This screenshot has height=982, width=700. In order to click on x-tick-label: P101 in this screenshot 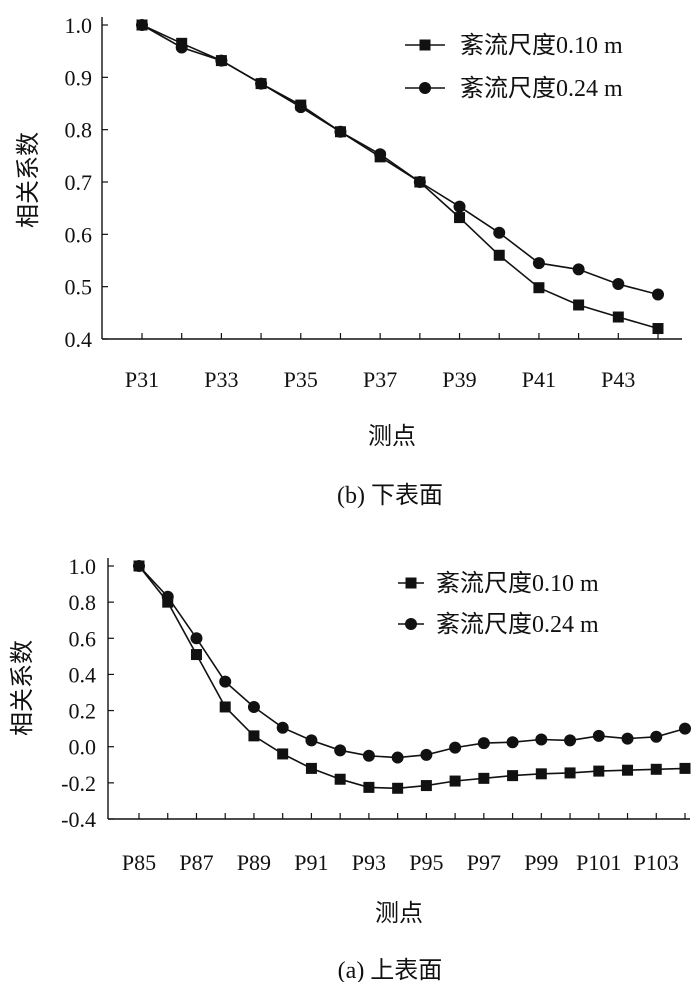, I will do `click(598, 862)`.